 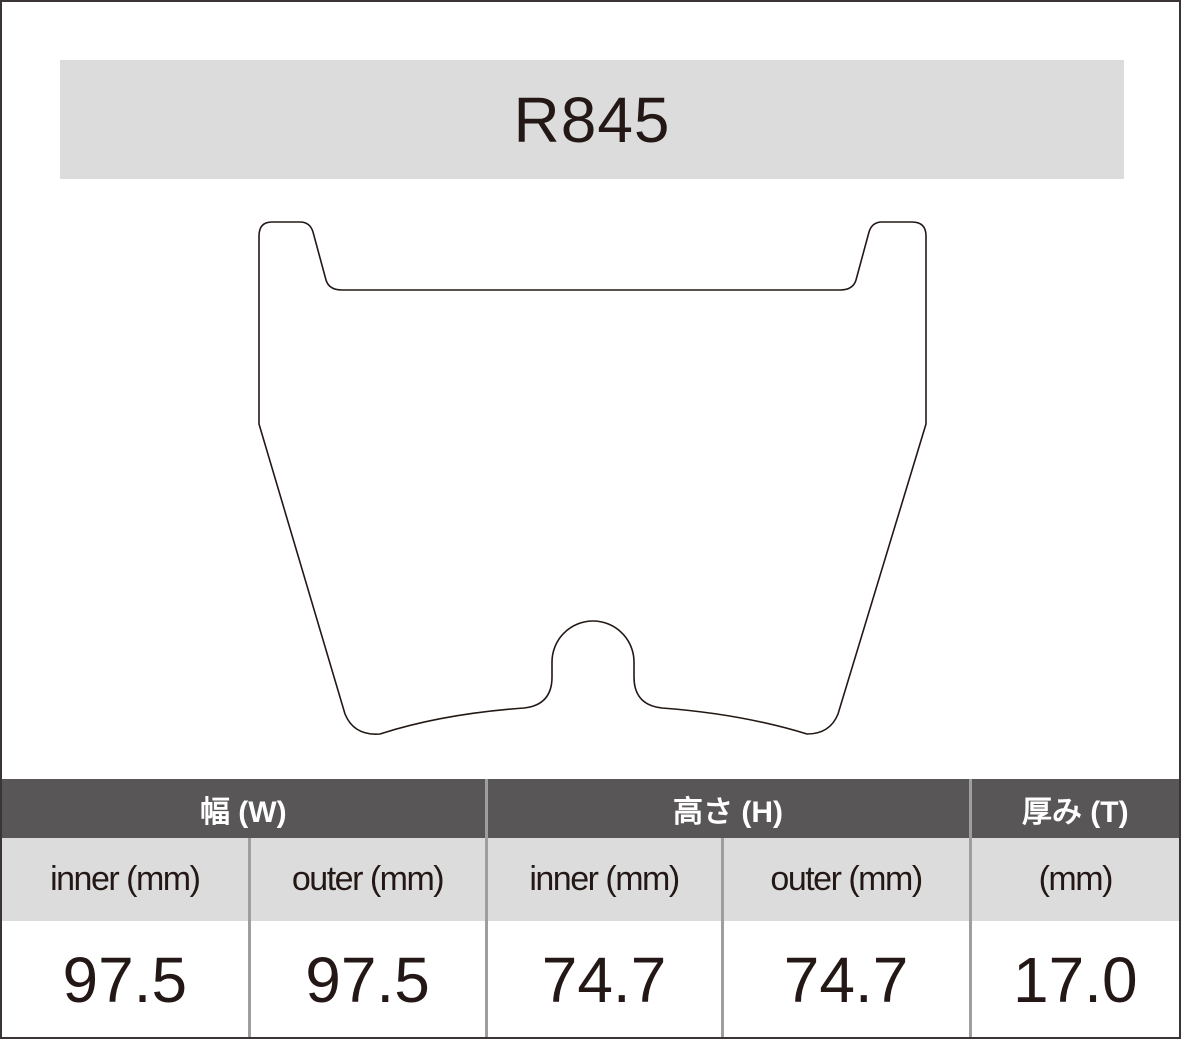 What do you see at coordinates (1074, 979) in the screenshot?
I see `thickness-value: 17.0` at bounding box center [1074, 979].